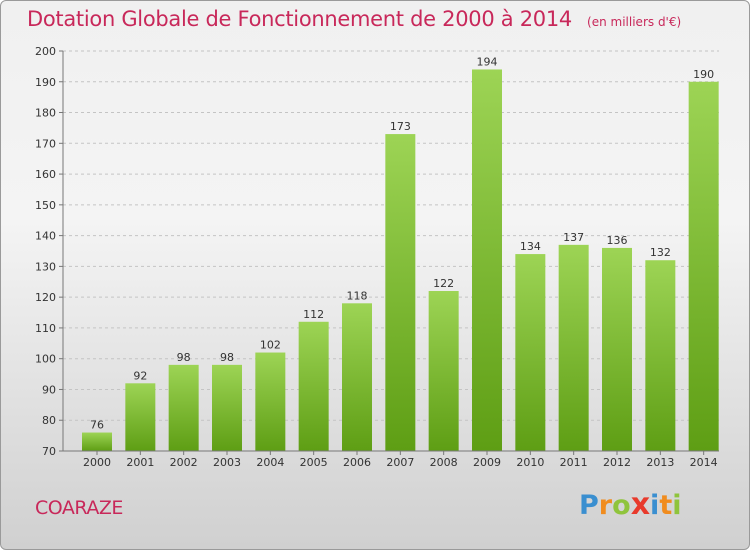 The height and width of the screenshot is (550, 750). Describe the element at coordinates (227, 462) in the screenshot. I see `x-tick-label: 2003` at that location.